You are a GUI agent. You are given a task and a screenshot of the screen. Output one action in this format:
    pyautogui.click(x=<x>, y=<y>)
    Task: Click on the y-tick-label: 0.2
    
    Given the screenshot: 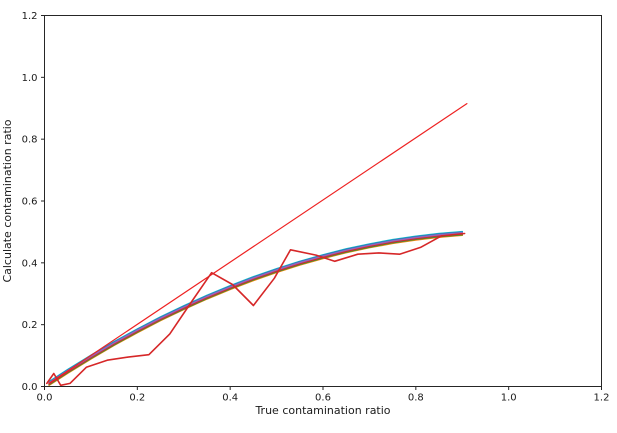 What is the action you would take?
    pyautogui.click(x=30, y=325)
    